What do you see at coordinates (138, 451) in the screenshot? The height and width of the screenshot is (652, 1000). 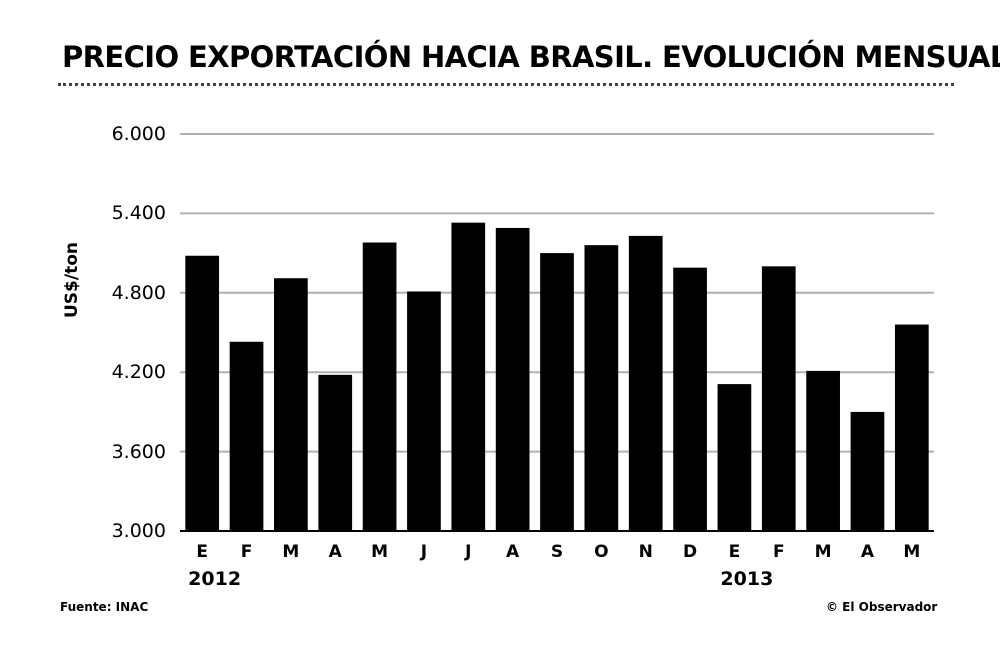 I see `y-tick-label: 3.600` at bounding box center [138, 451].